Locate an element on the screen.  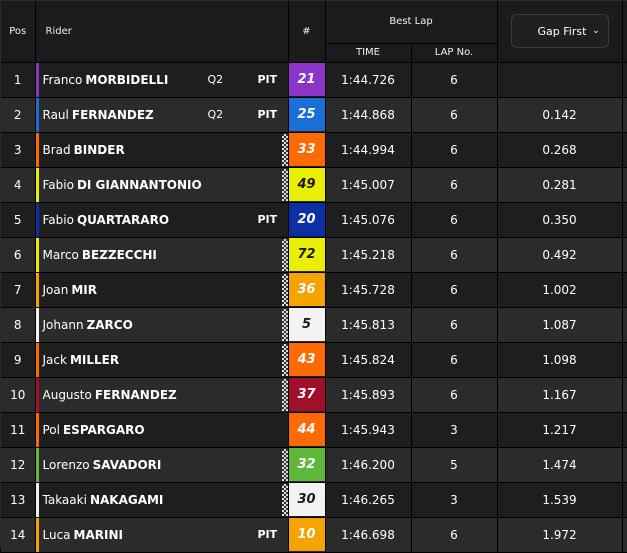
rider-cell: Takaaki NAKAGAMI is located at coordinates (162, 500).